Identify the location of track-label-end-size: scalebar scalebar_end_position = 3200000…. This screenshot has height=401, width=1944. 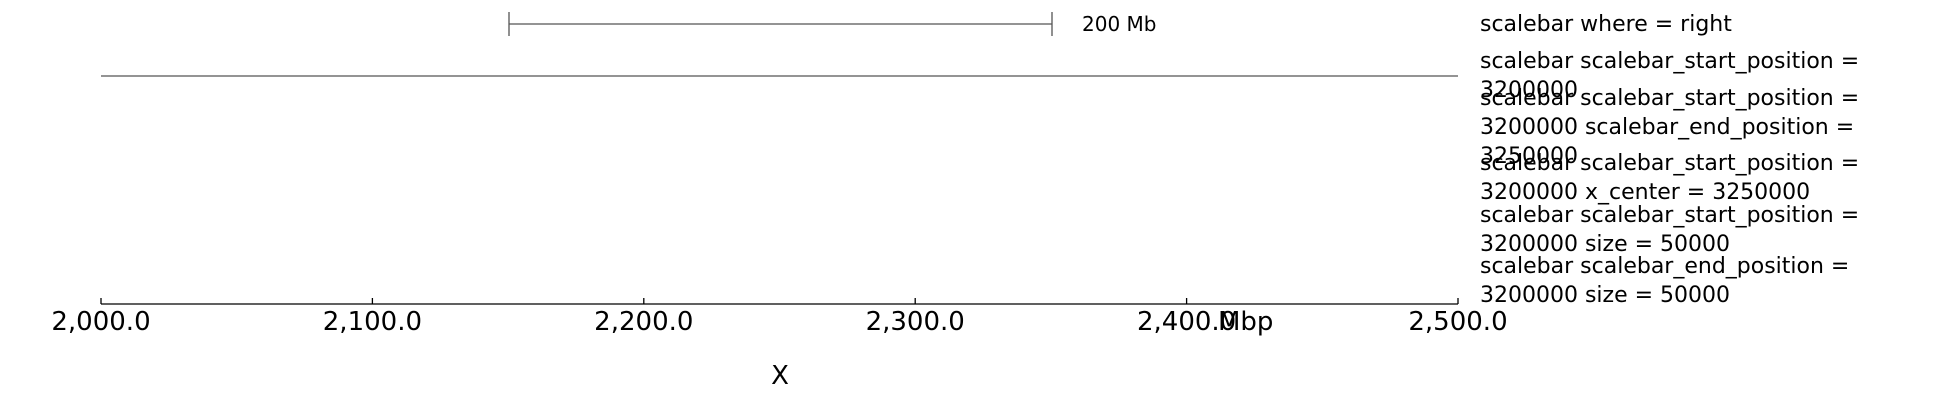
(1665, 281).